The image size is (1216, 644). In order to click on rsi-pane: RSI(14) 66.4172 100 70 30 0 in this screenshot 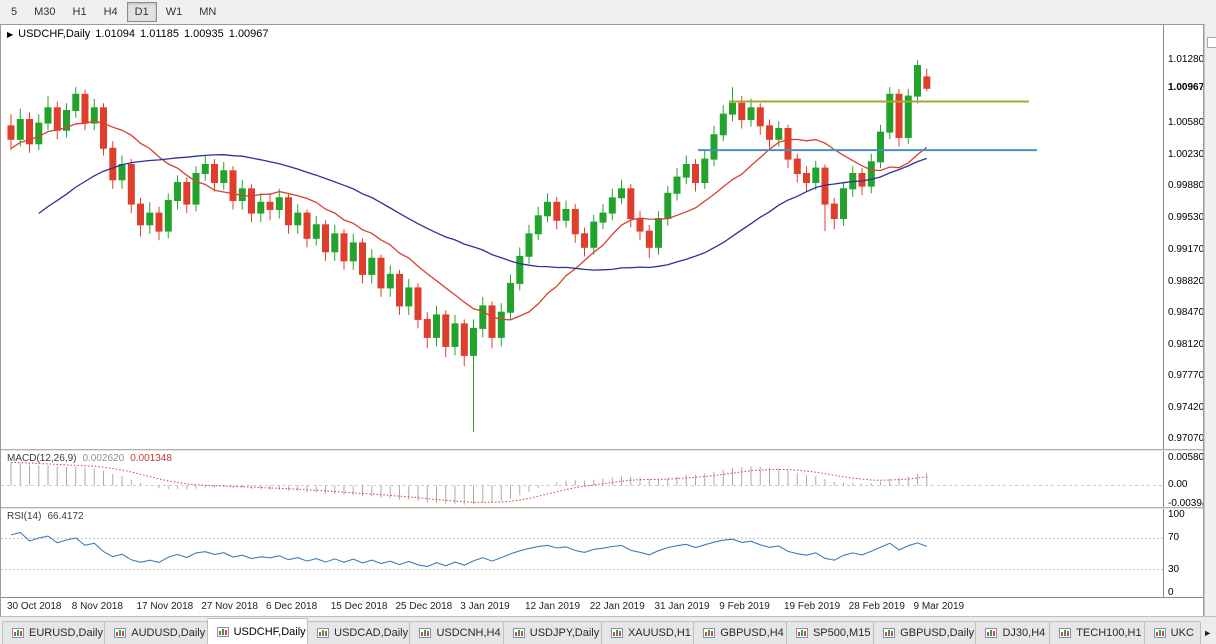, I will do `click(602, 553)`.